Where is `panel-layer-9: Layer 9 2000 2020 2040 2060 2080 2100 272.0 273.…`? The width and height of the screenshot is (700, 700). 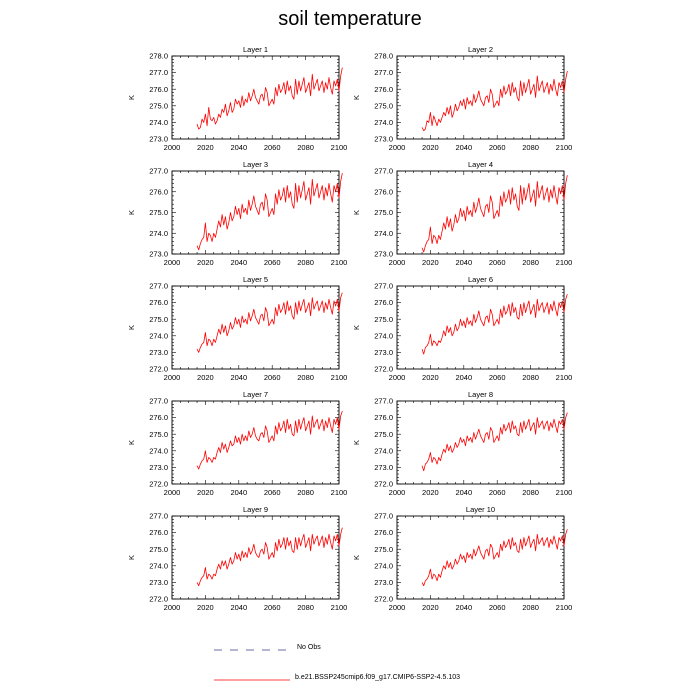 panel-layer-9: Layer 9 2000 2020 2040 2060 2080 2100 272.0 273.… is located at coordinates (237, 558).